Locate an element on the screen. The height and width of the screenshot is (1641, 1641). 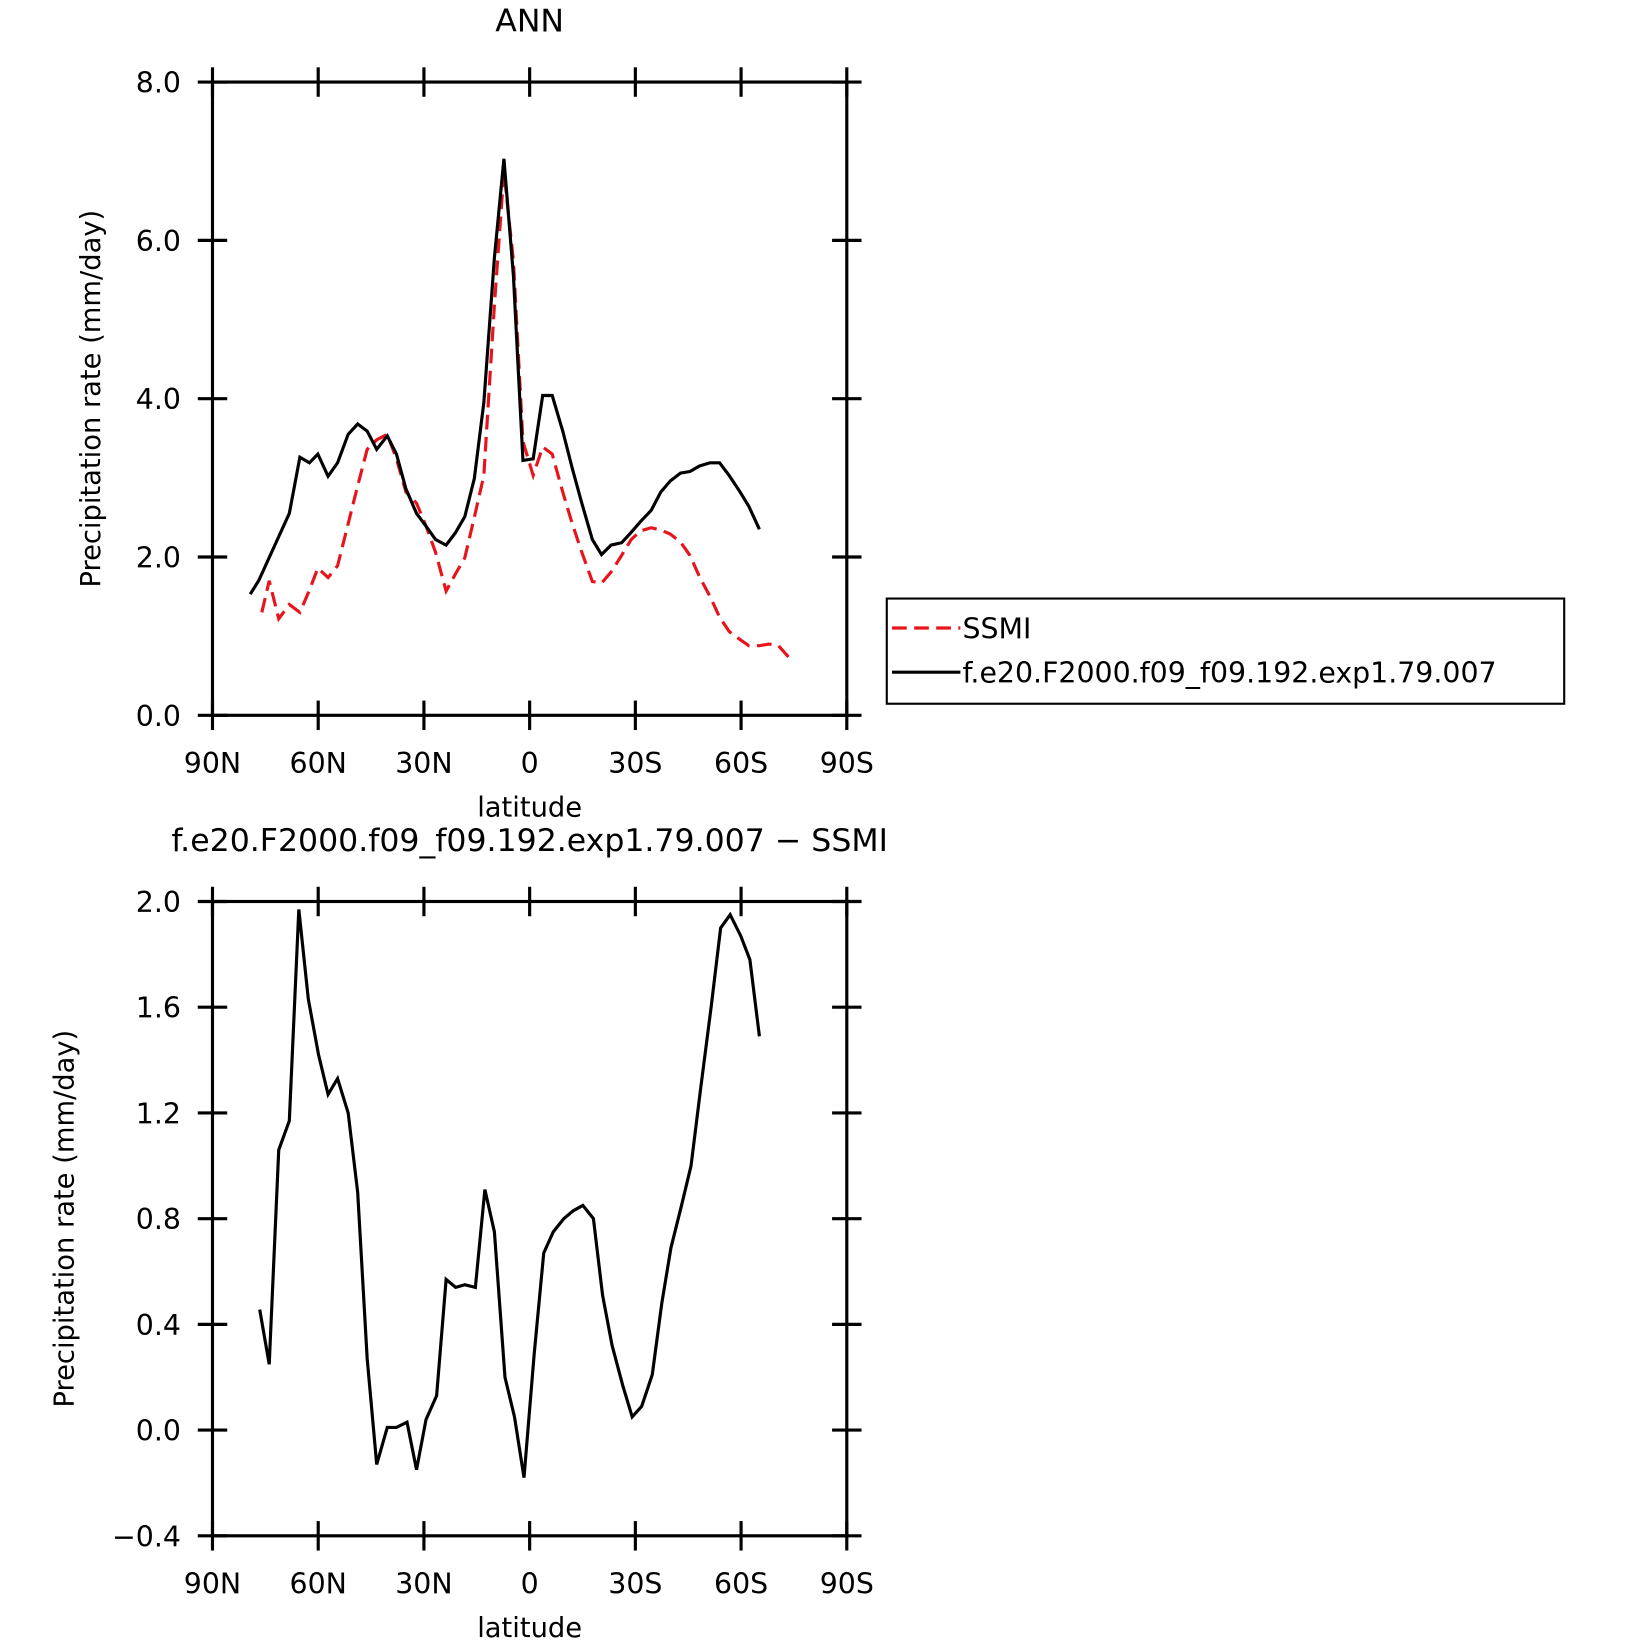
legend-label: f.e20.F2000.f09_f09.192.exp1.79.007 is located at coordinates (1230, 673).